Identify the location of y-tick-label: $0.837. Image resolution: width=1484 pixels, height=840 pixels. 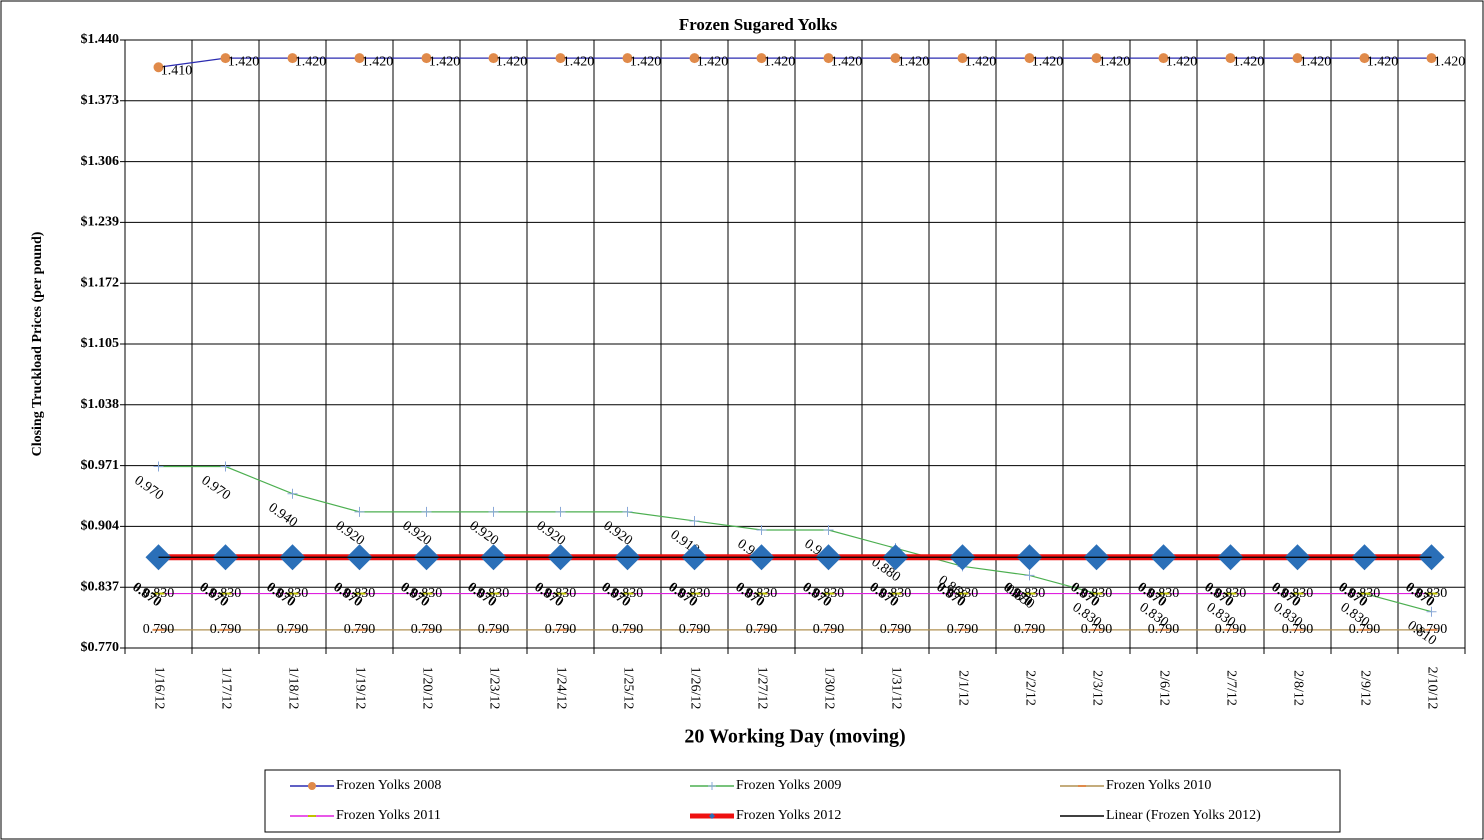
(100, 586).